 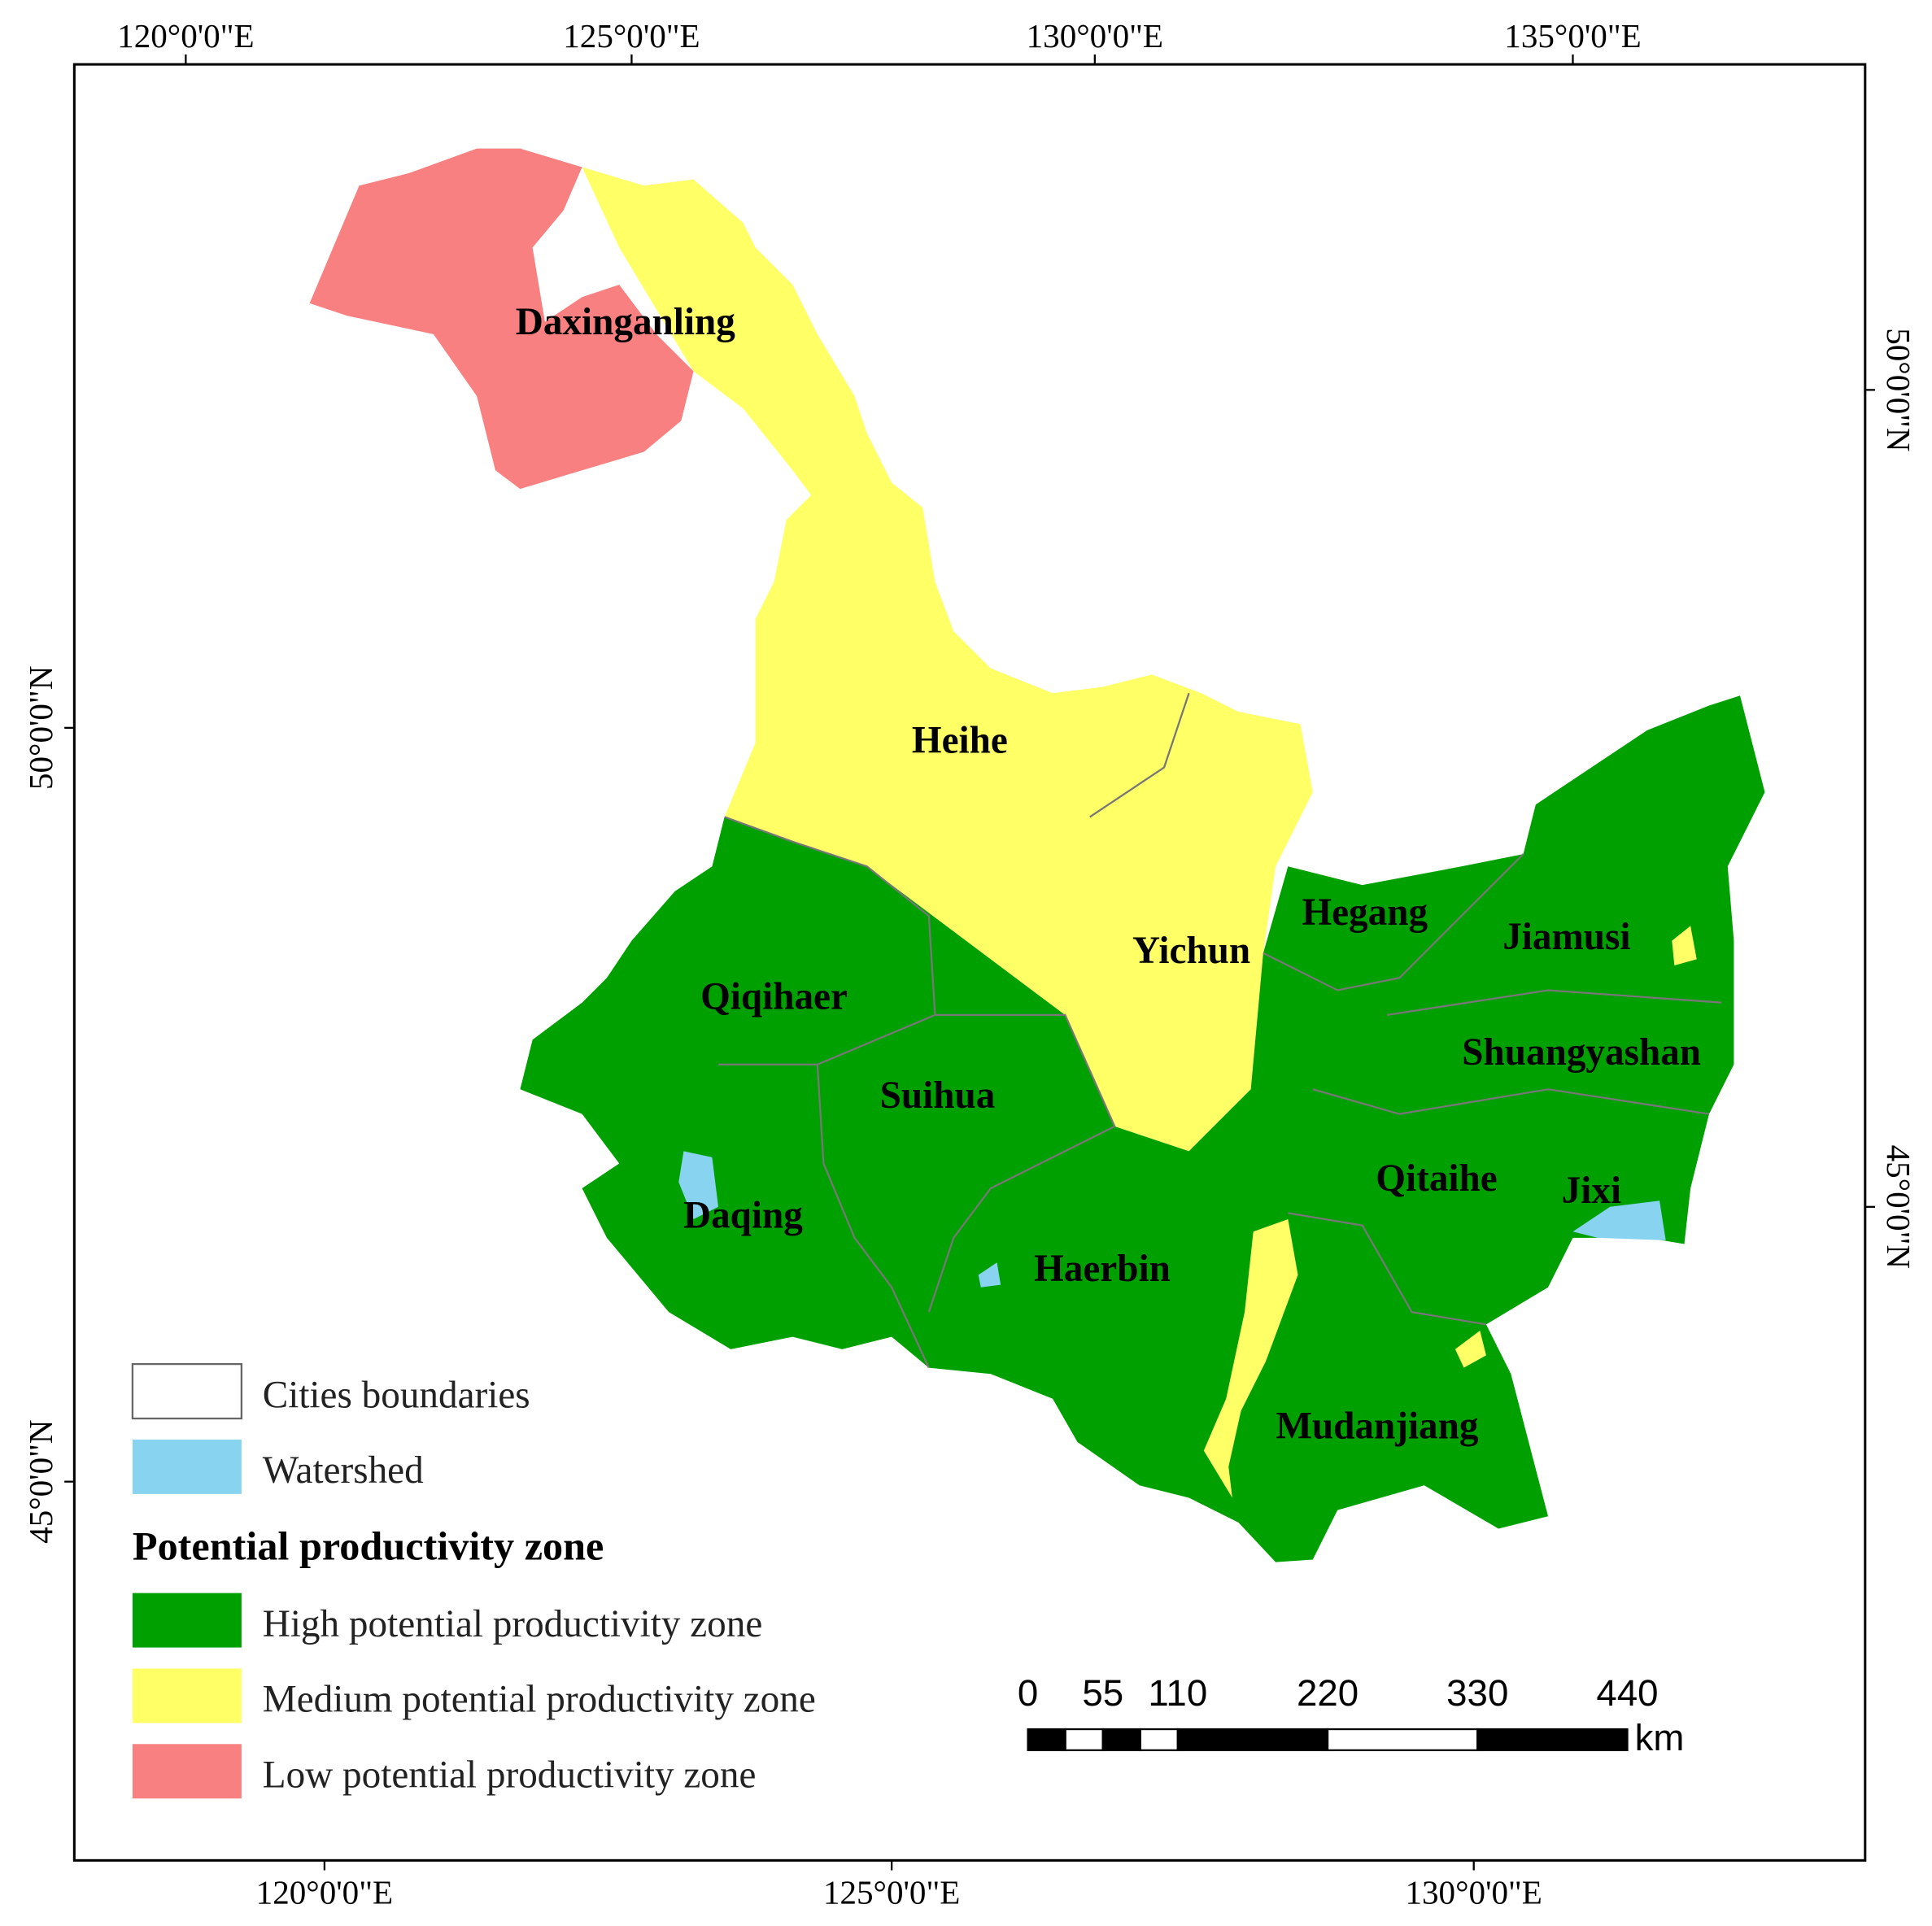 What do you see at coordinates (396, 1395) in the screenshot?
I see `legend-label: Cities boundaries` at bounding box center [396, 1395].